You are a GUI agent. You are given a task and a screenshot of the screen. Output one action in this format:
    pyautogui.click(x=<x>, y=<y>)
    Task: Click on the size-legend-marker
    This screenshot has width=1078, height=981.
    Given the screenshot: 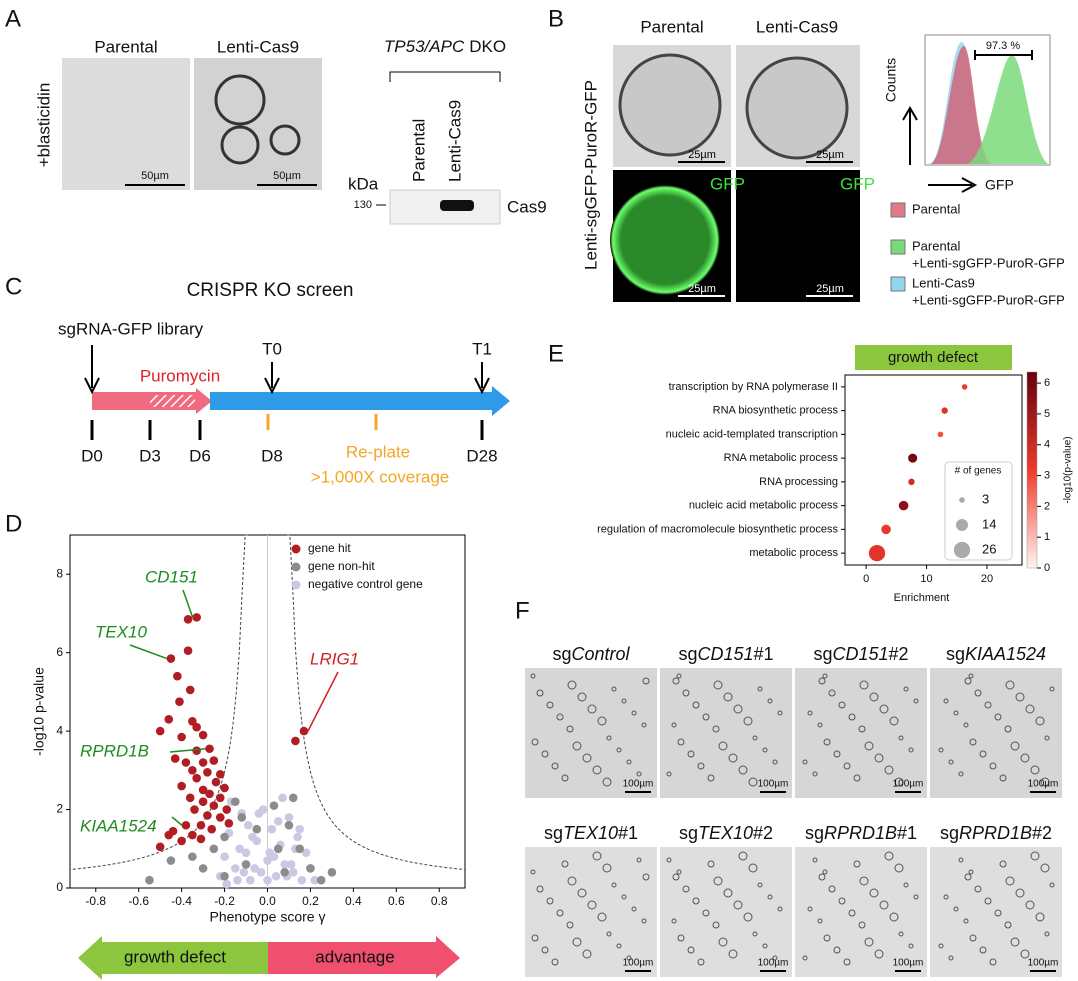 What is the action you would take?
    pyautogui.click(x=962, y=525)
    